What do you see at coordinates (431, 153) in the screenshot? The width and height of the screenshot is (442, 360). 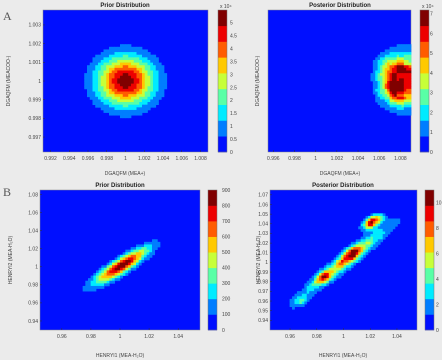 I see `colorbar-tick-label: 0` at bounding box center [431, 153].